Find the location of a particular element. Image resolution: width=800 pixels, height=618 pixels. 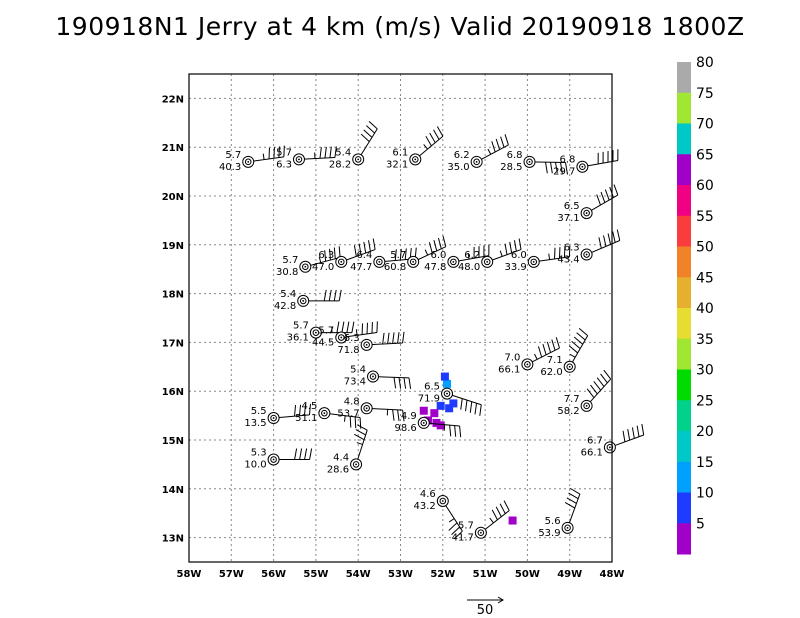

point-value-bottom: 10.0 is located at coordinates (255, 465).